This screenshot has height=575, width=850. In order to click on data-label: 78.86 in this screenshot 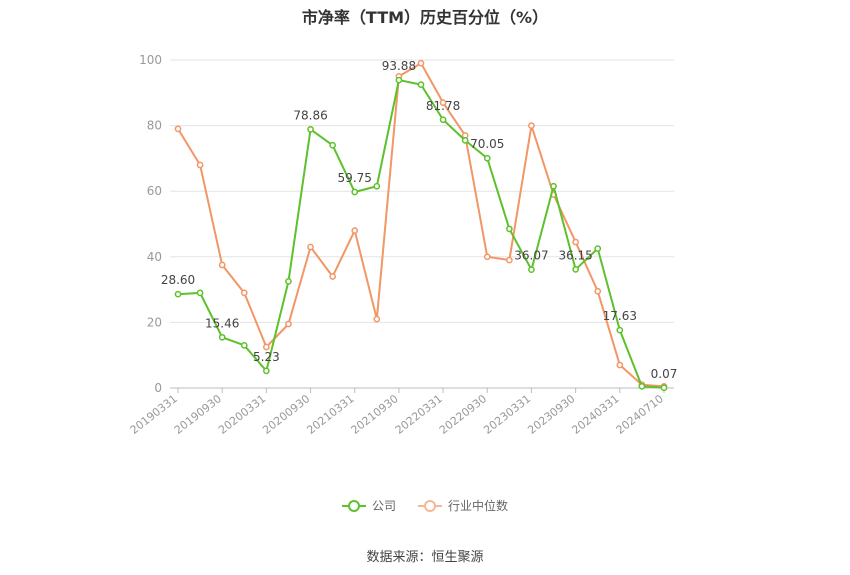, I will do `click(310, 115)`.